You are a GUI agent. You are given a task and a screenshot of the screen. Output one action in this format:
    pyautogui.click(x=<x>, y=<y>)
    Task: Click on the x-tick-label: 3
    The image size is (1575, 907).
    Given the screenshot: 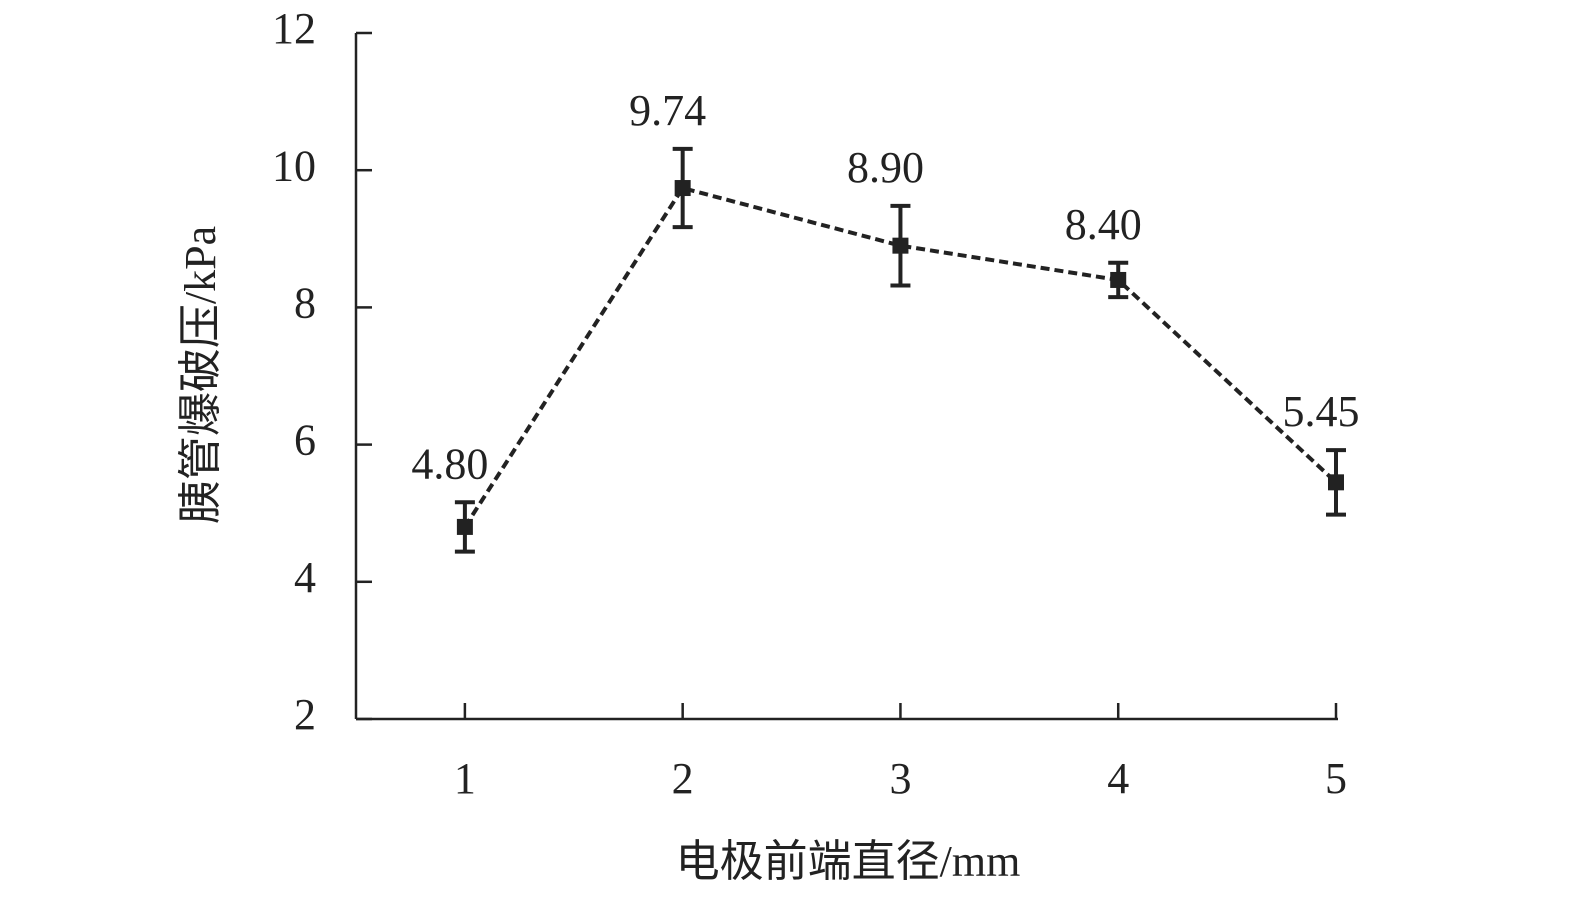 What is the action you would take?
    pyautogui.click(x=900, y=778)
    